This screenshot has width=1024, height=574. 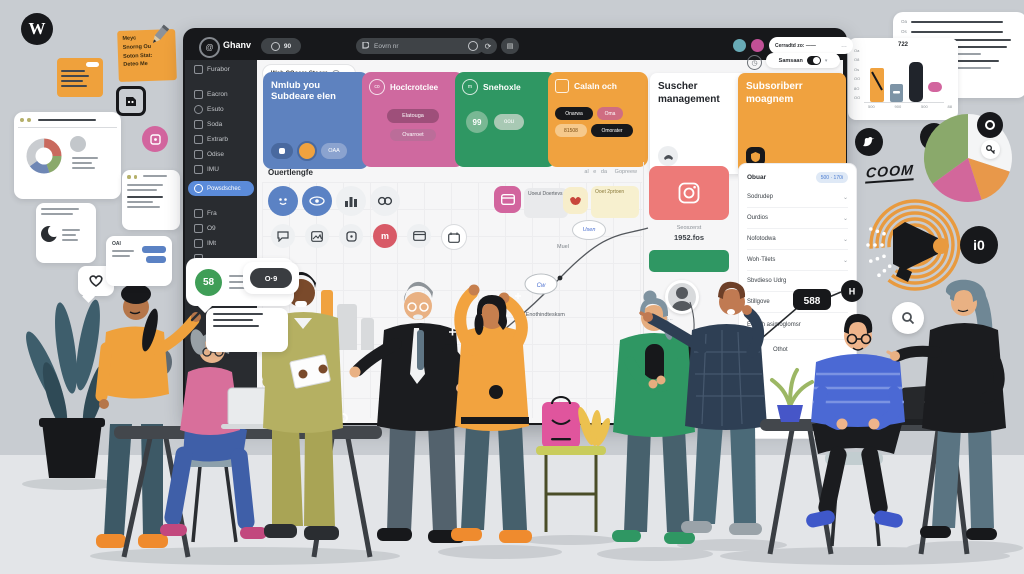 I want to click on card-pill: 81508, so click(x=571, y=130).